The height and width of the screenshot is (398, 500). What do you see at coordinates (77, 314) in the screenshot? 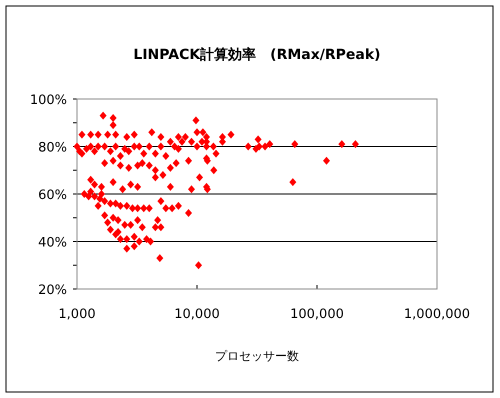
I see `x-tick-label: 1,000` at bounding box center [77, 314].